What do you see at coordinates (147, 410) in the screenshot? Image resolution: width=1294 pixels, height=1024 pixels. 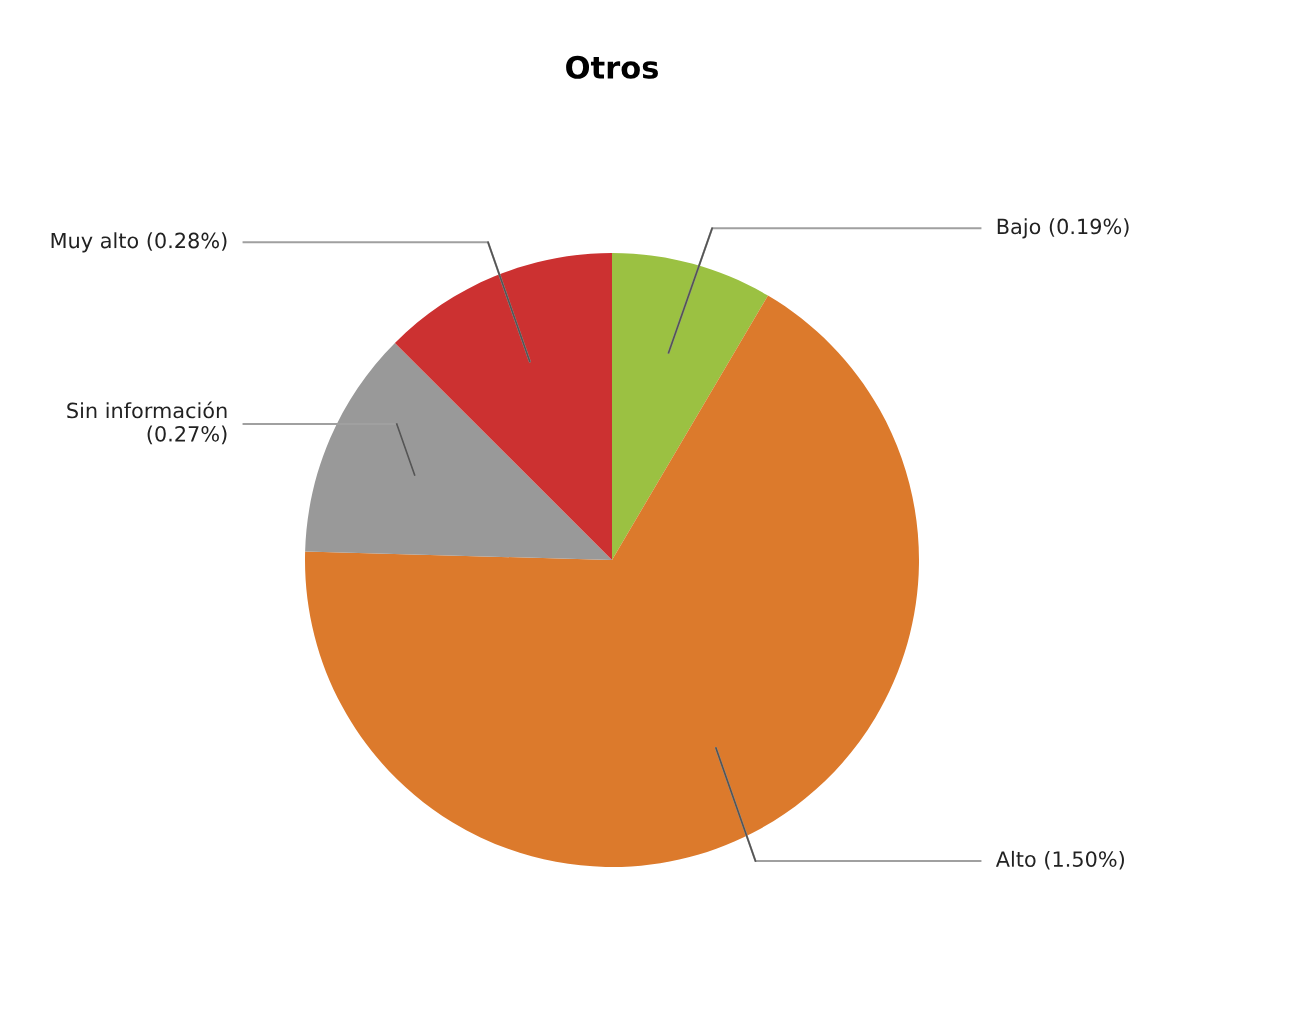 I see `slice-label: Sin información` at bounding box center [147, 410].